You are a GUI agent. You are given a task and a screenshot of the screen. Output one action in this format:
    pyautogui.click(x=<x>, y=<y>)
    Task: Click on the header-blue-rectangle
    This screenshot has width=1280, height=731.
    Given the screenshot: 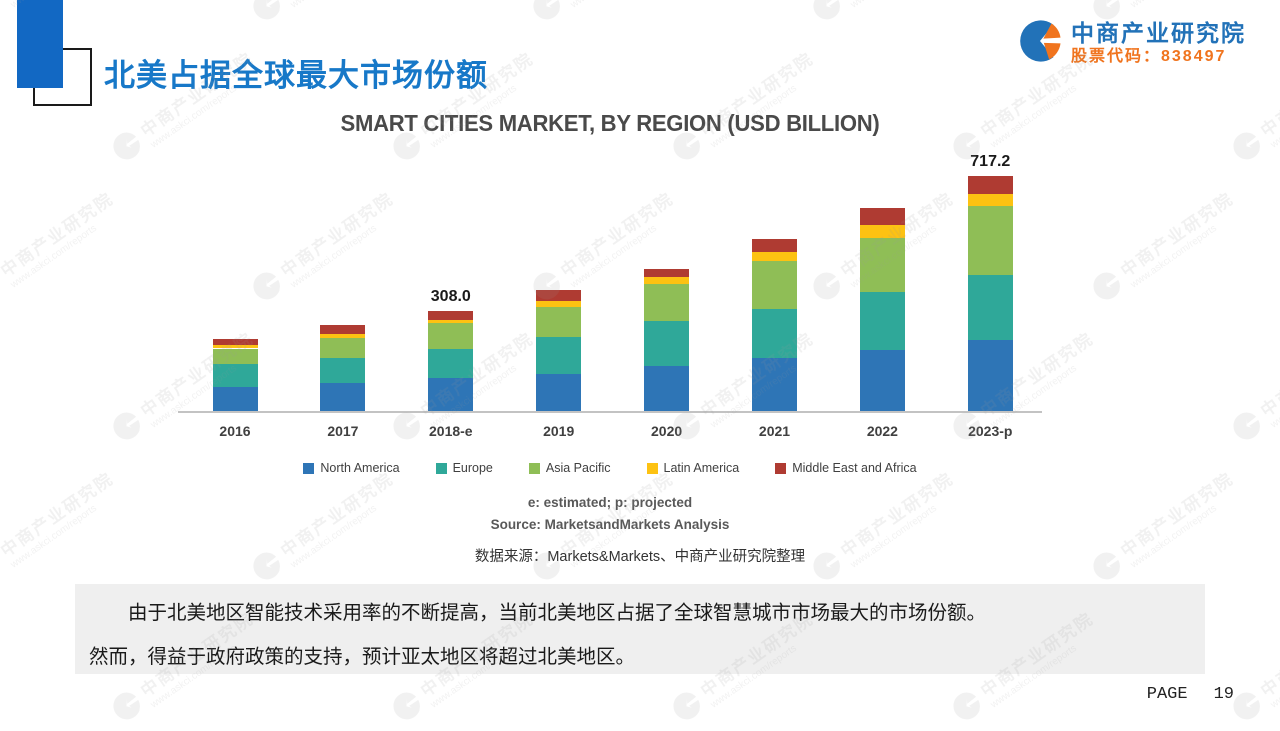 What is the action you would take?
    pyautogui.click(x=40, y=44)
    